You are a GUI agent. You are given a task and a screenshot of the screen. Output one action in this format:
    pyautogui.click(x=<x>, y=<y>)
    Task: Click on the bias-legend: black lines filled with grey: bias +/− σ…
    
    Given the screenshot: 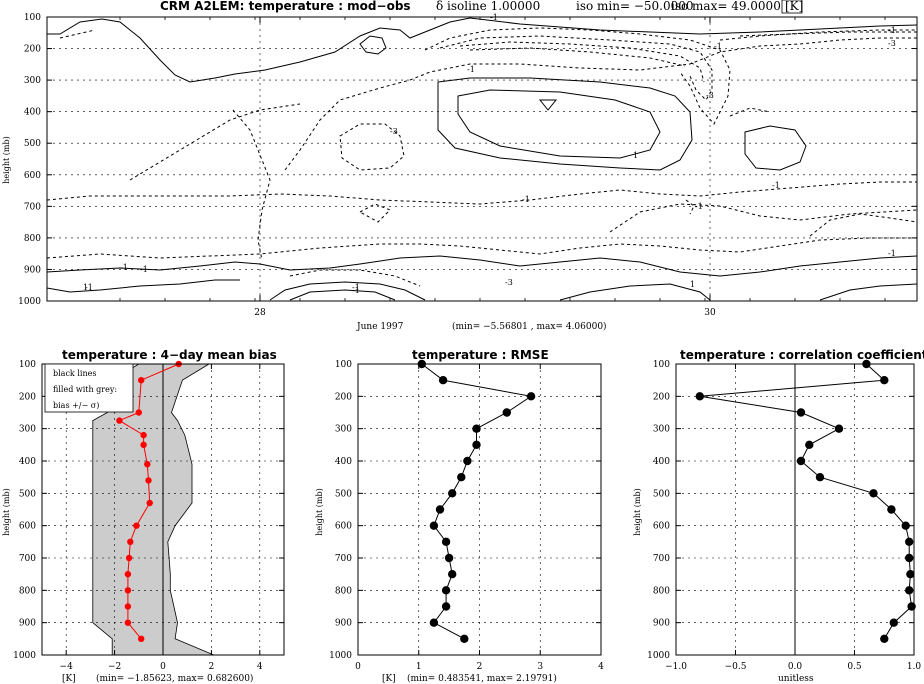 What is the action you would take?
    pyautogui.click(x=89, y=388)
    